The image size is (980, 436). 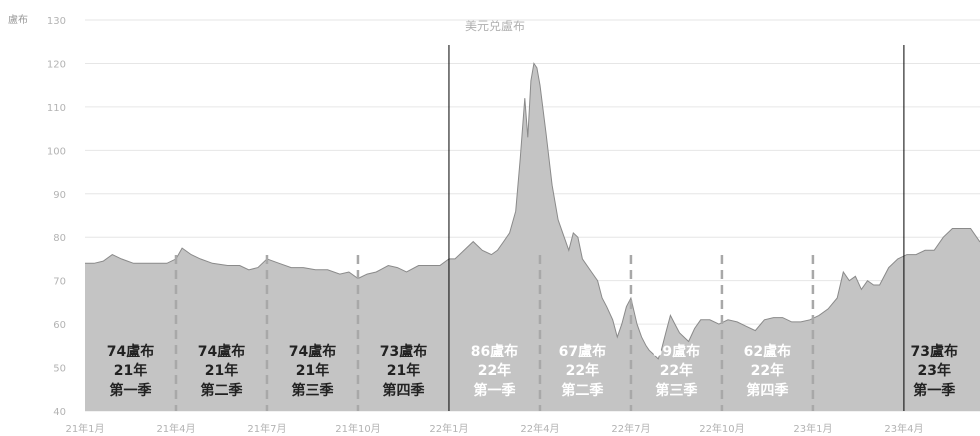 What do you see at coordinates (175, 428) in the screenshot?
I see `x-tick-label: 21年4月` at bounding box center [175, 428].